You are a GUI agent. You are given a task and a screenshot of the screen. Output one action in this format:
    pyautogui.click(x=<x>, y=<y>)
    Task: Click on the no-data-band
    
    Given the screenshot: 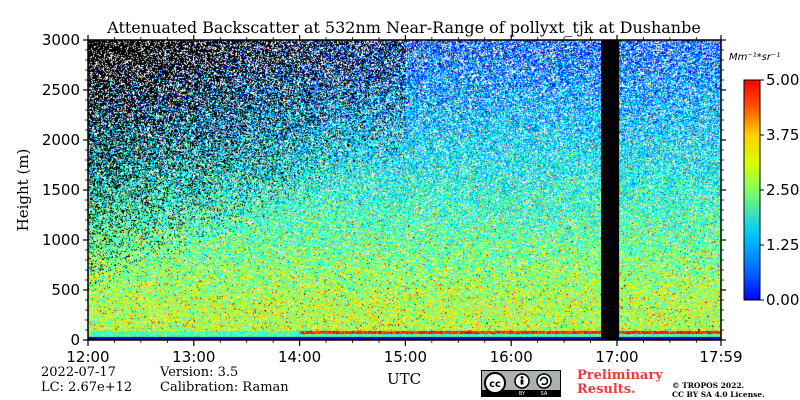 What is the action you would take?
    pyautogui.click(x=610, y=190)
    